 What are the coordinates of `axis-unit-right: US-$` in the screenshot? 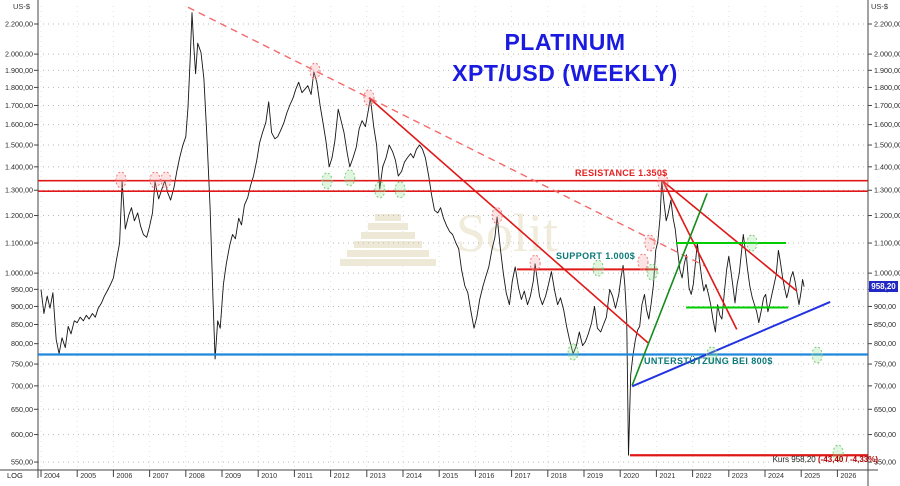 It's located at (880, 6).